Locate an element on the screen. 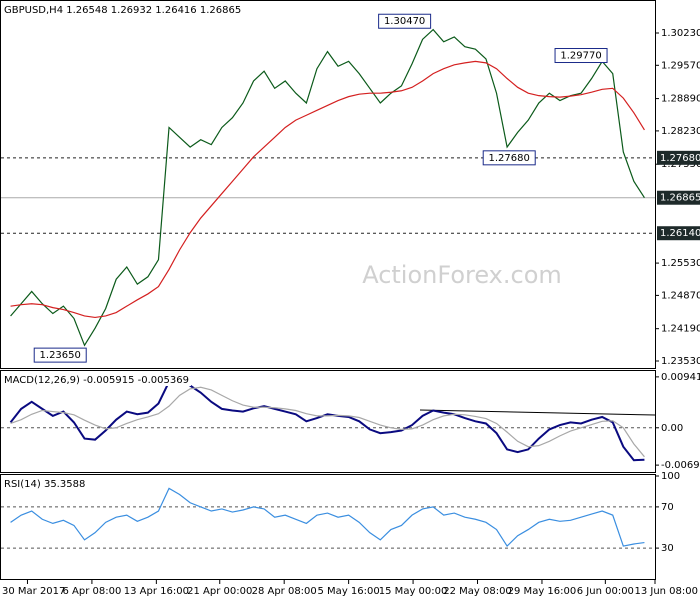  x-tick-label: 15 May 00:00 is located at coordinates (413, 591).